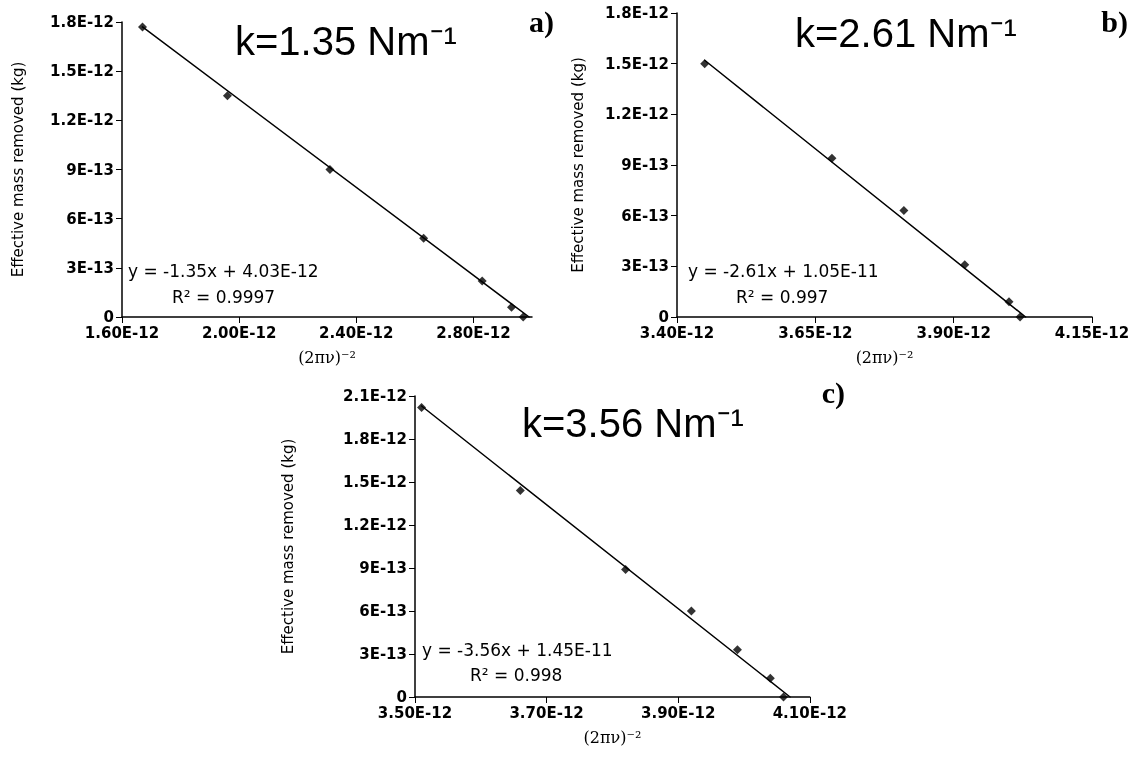  Describe the element at coordinates (542, 21) in the screenshot. I see `annotation: a)` at that location.